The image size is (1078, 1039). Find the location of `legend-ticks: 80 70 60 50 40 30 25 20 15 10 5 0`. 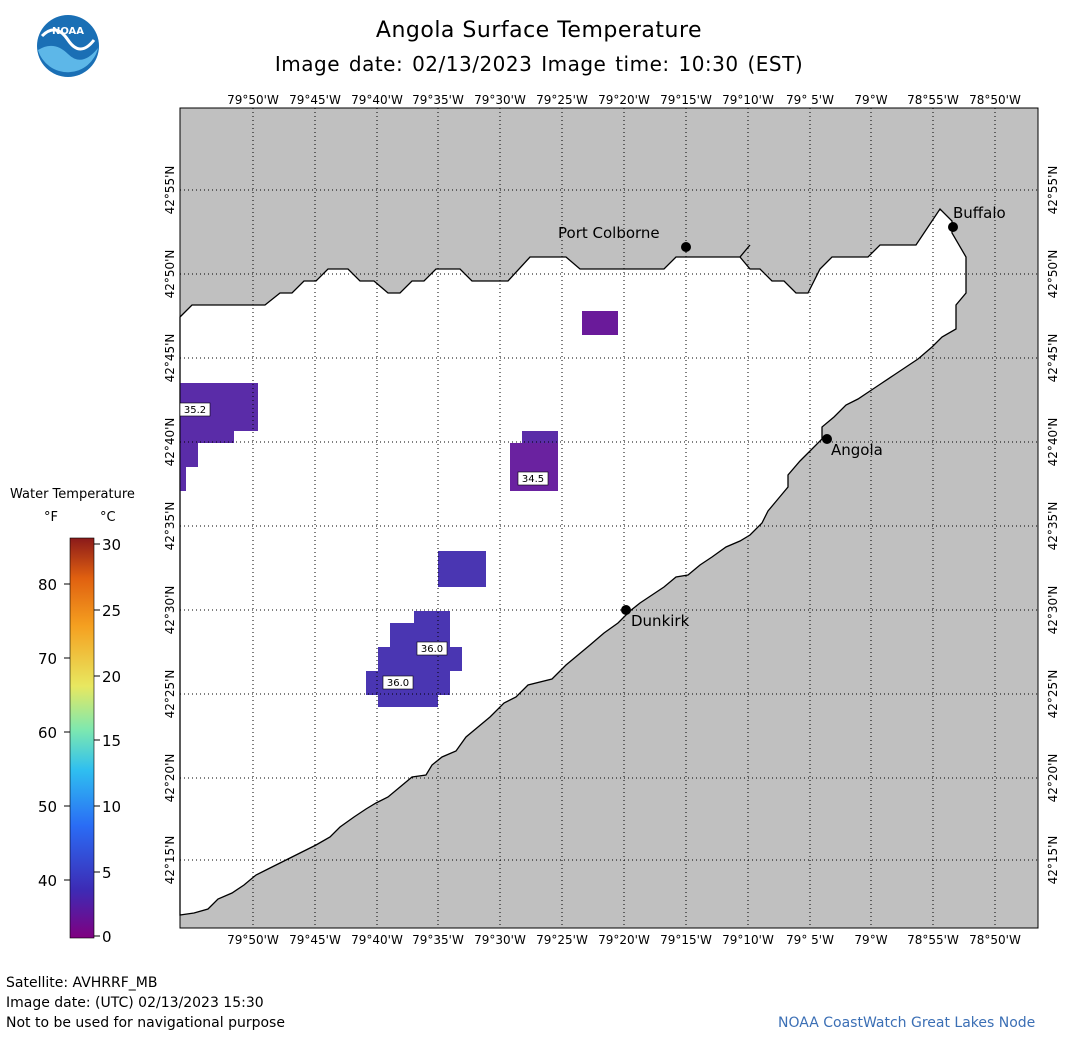

legend-ticks: 80 70 60 50 40 30 25 20 15 10 5 0 is located at coordinates (79, 741).